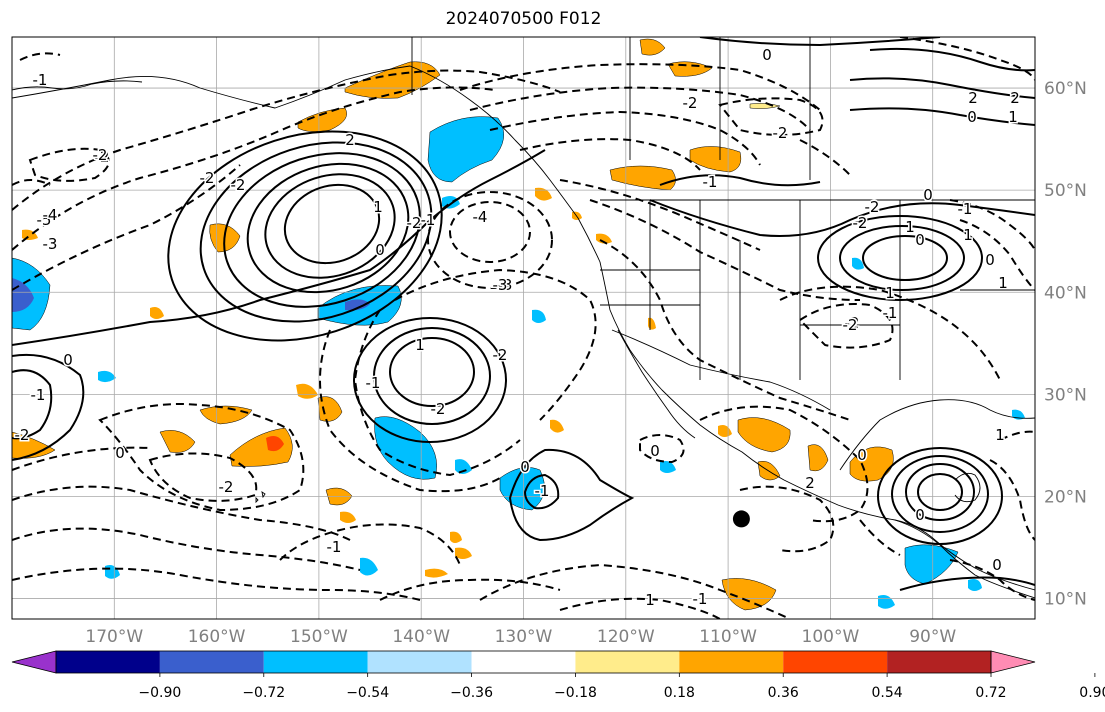  What do you see at coordinates (421, 637) in the screenshot?
I see `longitude-label: 140°W` at bounding box center [421, 637].